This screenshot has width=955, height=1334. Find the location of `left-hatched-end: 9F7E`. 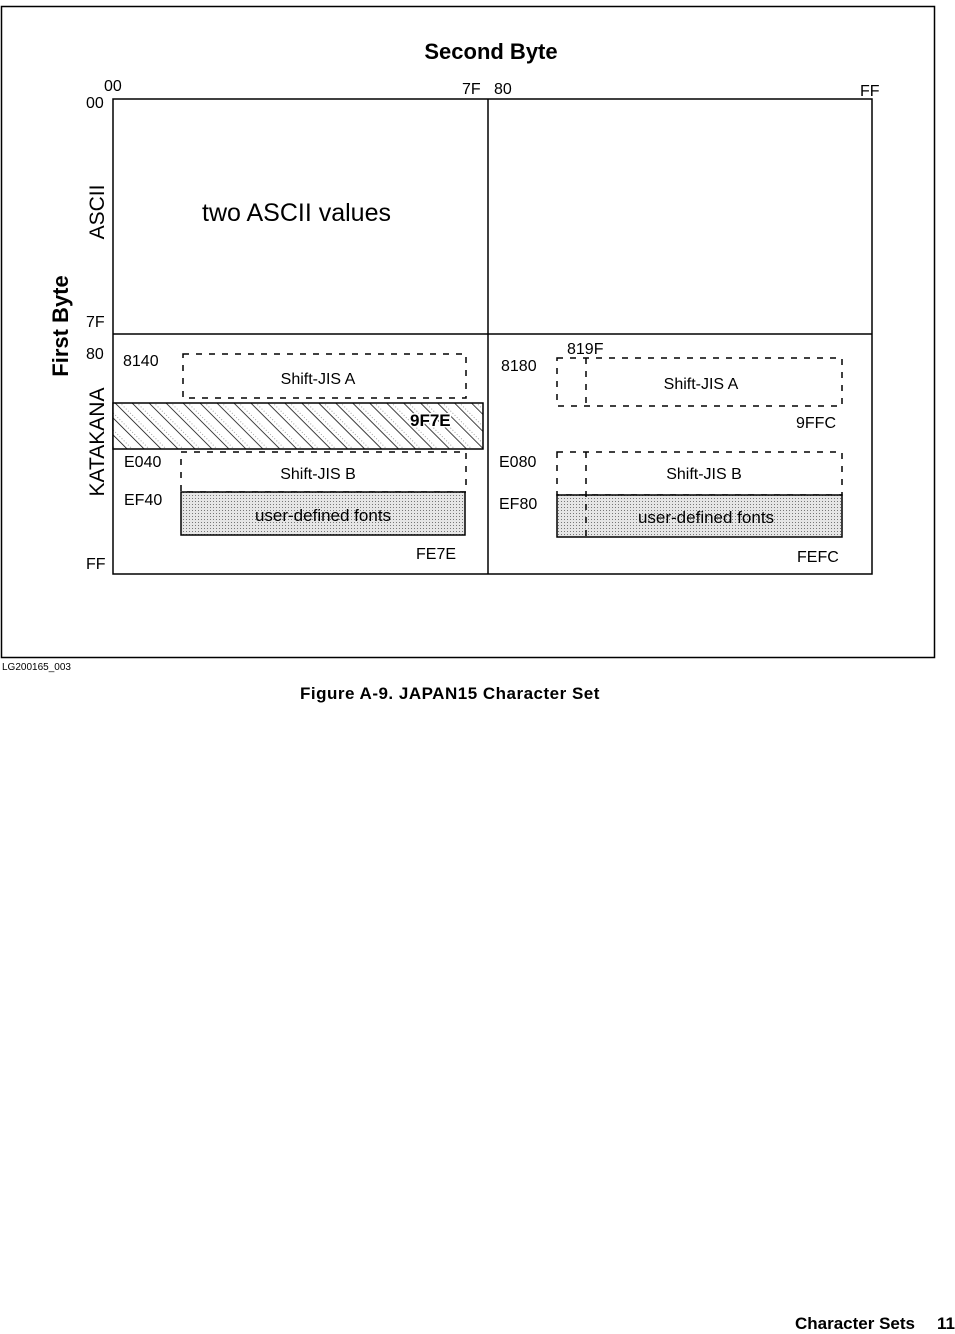

left-hatched-end: 9F7E is located at coordinates (430, 420).